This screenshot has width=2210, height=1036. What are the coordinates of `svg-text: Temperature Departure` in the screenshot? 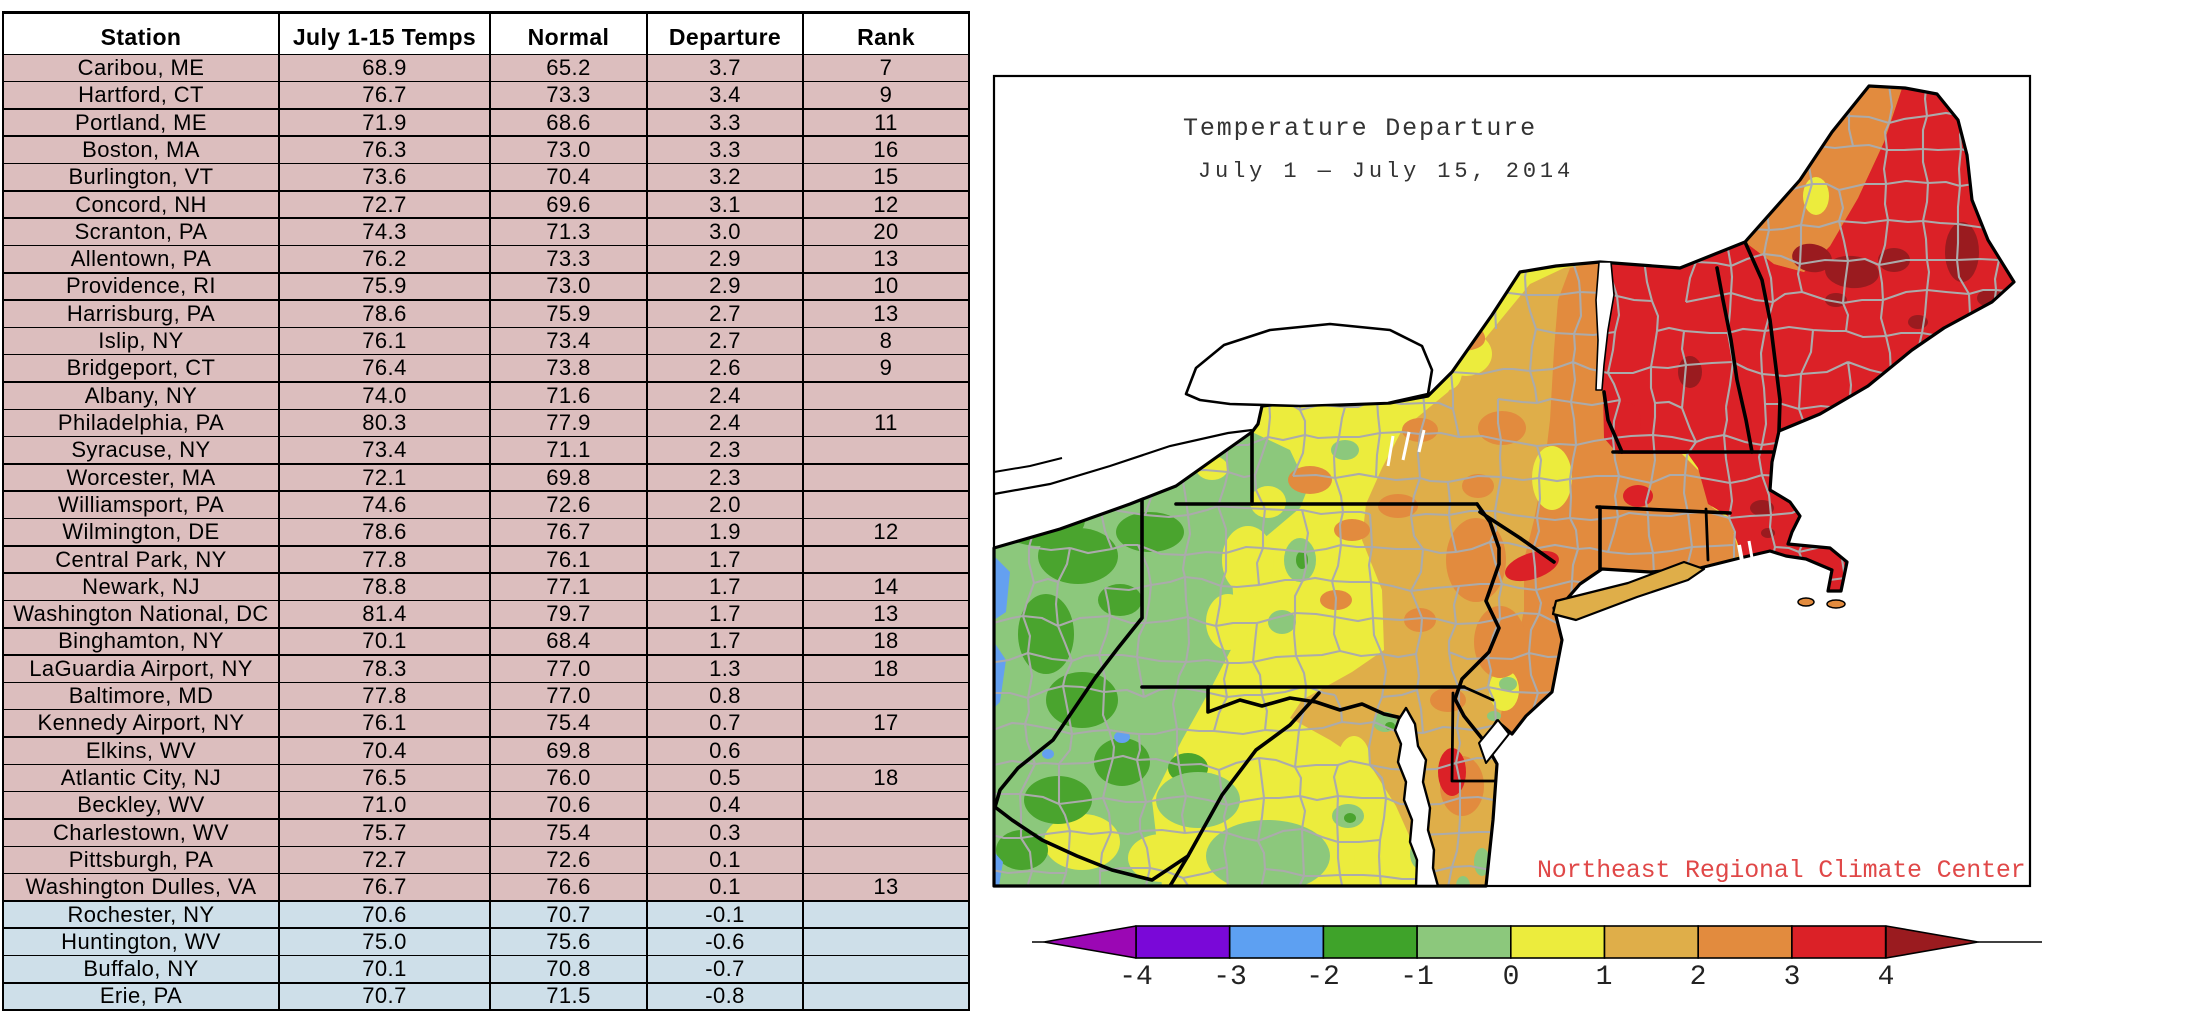 It's located at (1360, 128).